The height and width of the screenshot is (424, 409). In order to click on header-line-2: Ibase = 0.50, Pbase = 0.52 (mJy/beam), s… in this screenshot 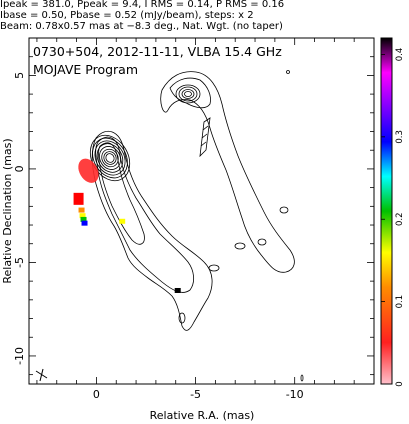, I will do `click(127, 15)`.